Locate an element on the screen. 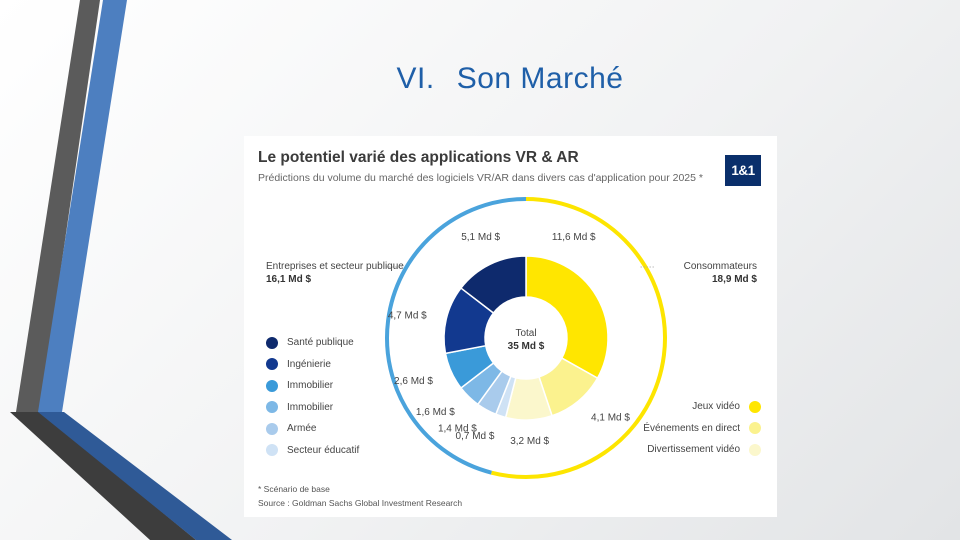 This screenshot has width=960, height=540. legend-label: Secteur éducatif is located at coordinates (323, 450).